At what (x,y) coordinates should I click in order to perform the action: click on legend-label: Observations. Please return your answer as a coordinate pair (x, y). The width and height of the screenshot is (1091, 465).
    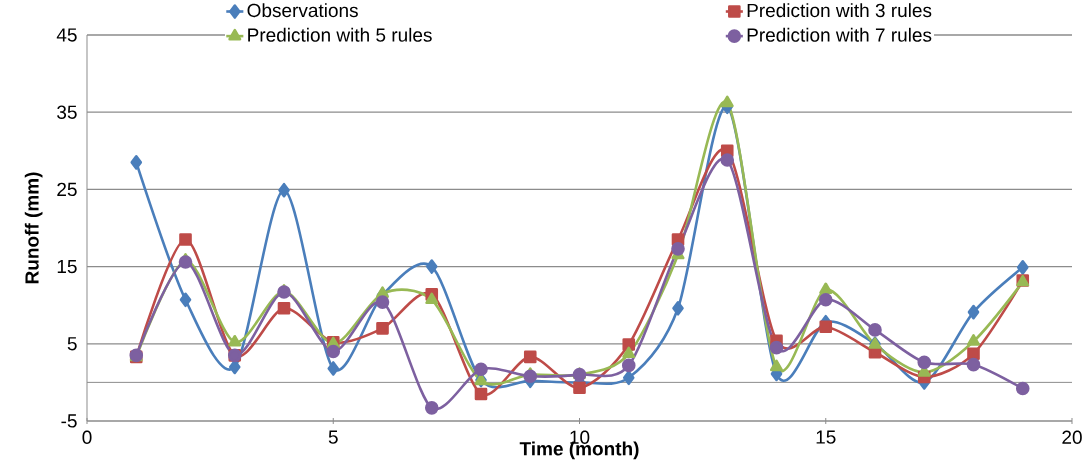
    Looking at the image, I should click on (302, 10).